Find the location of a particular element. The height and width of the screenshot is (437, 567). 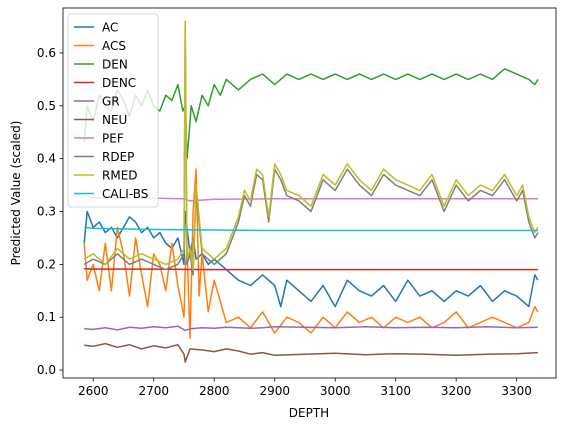

legend-label-gr: GR is located at coordinates (111, 102).